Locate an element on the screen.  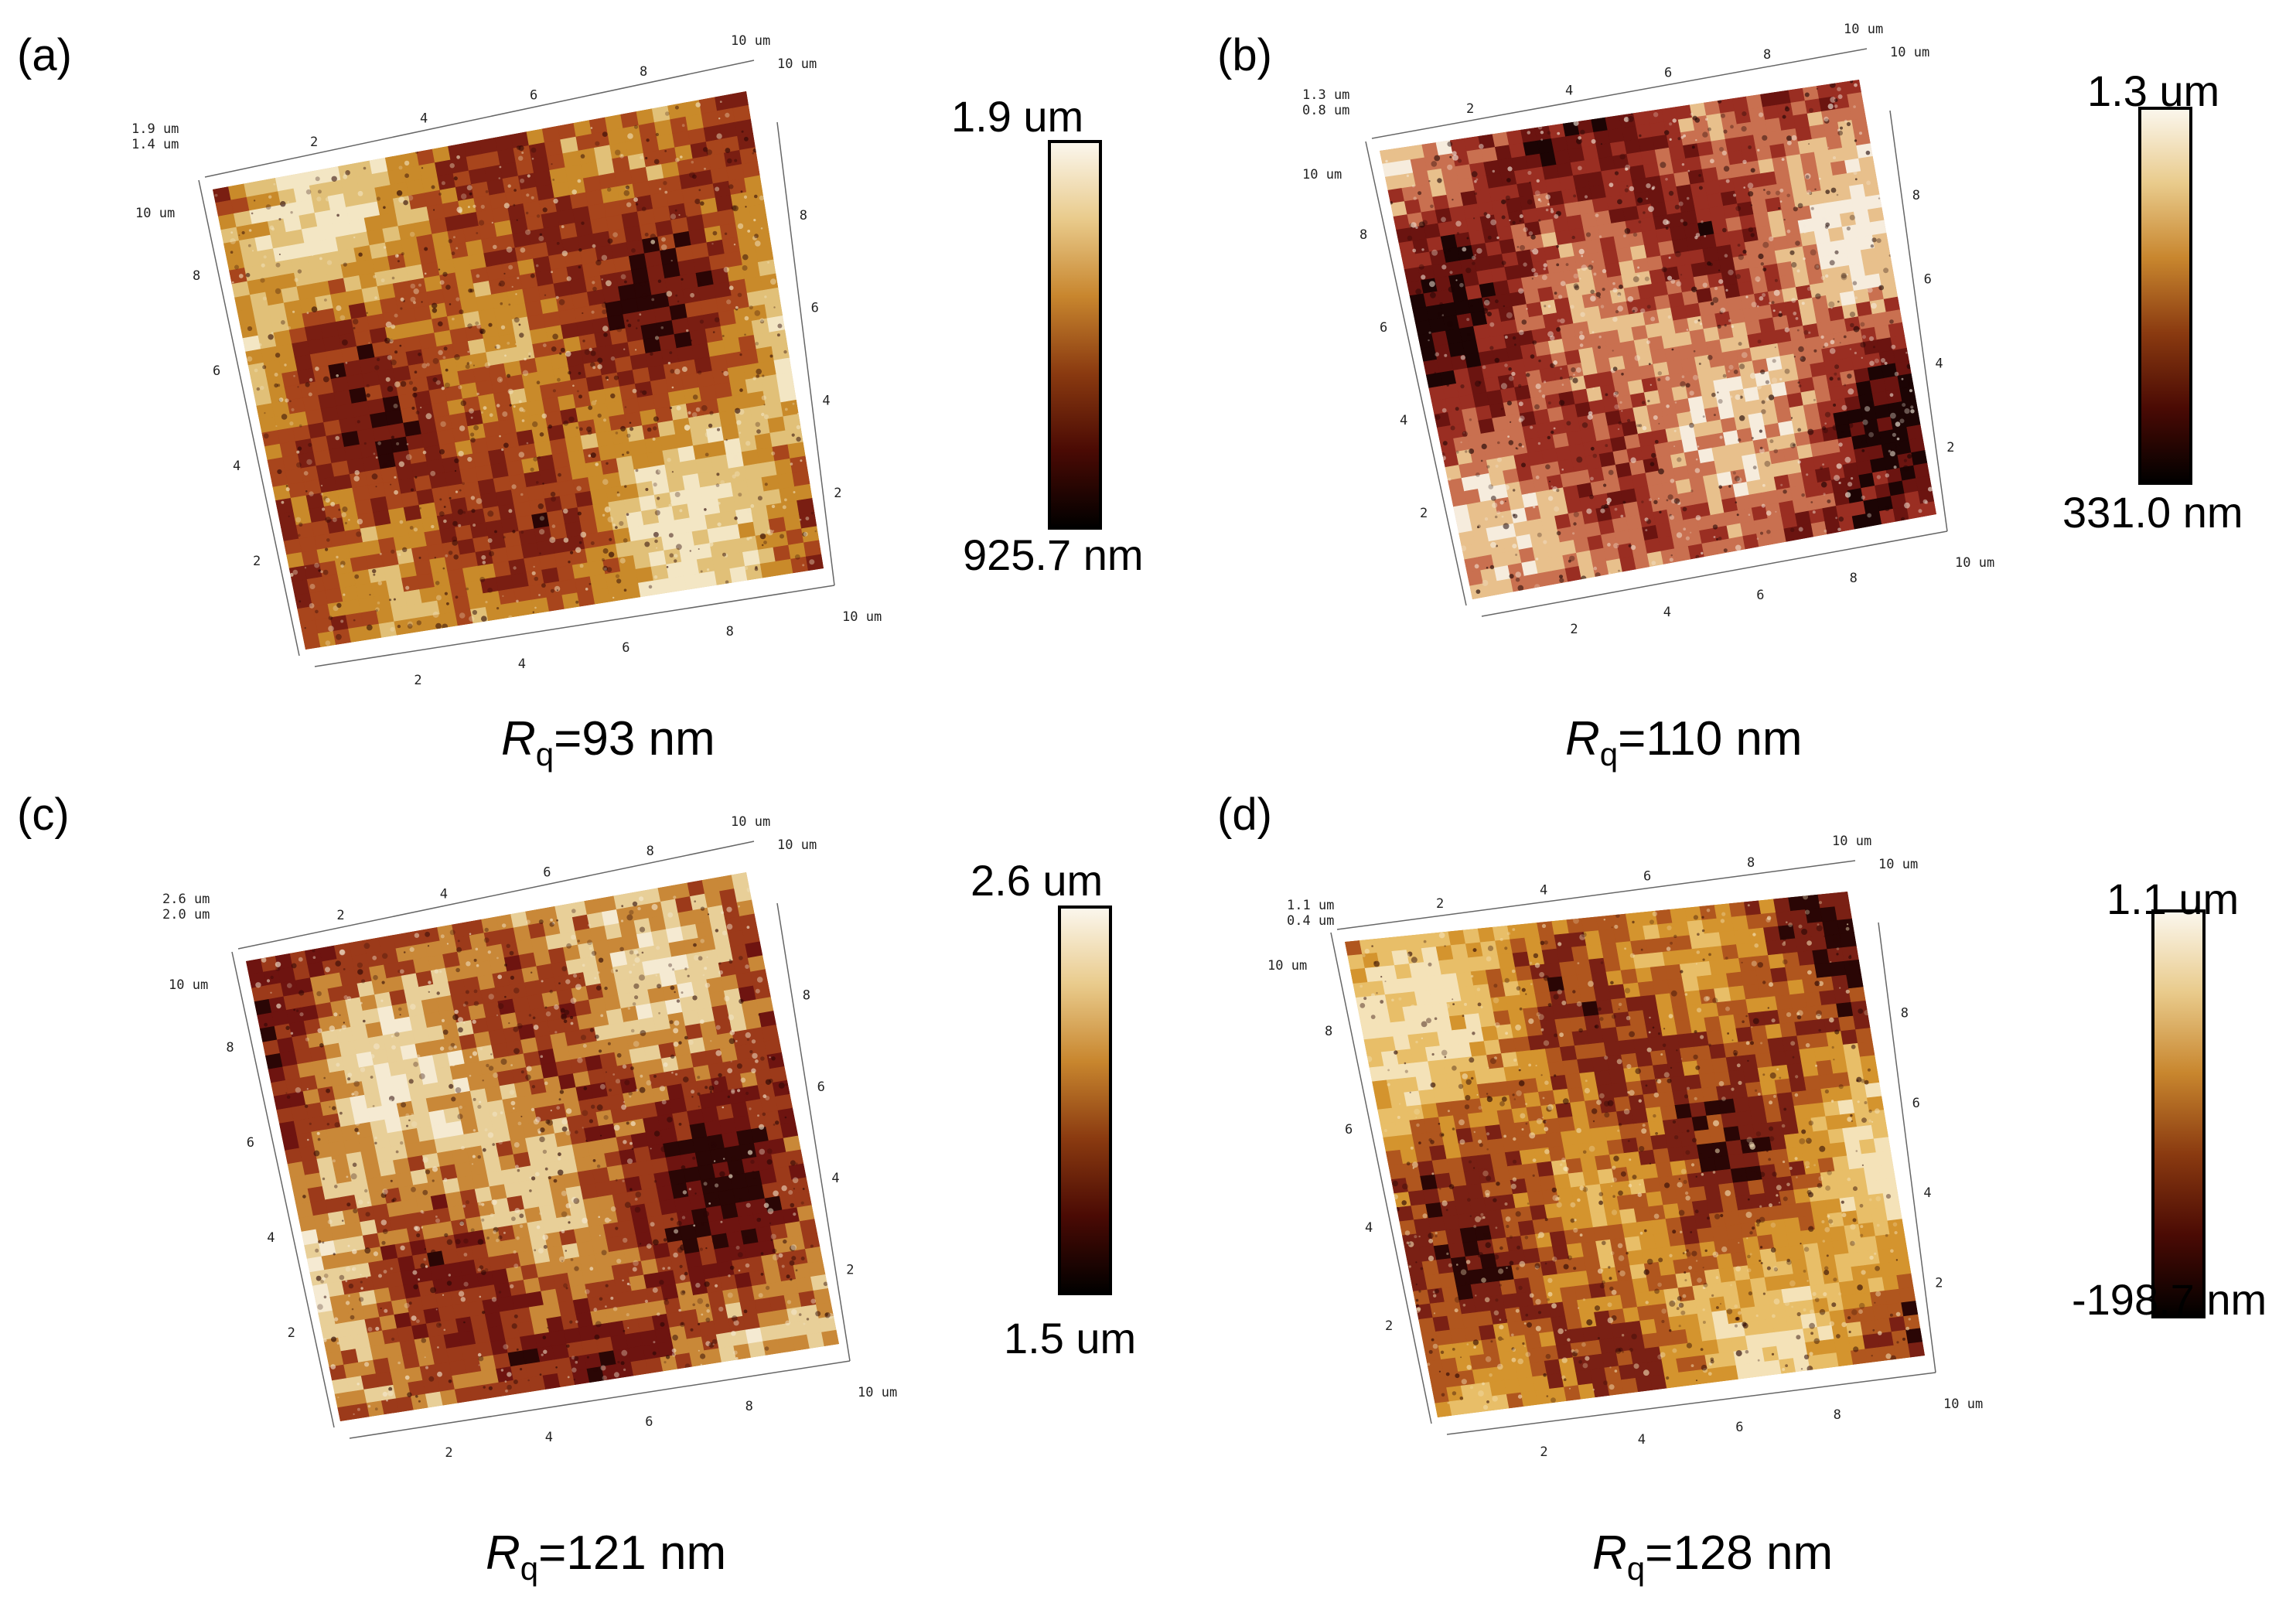
rq-value: Rq=110 nm is located at coordinates (1684, 742).